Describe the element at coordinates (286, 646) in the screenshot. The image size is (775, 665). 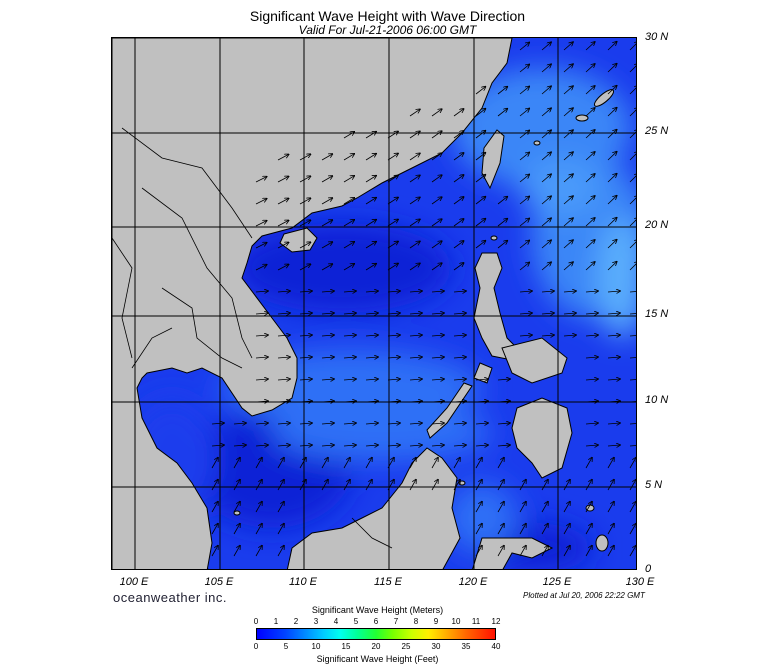
I see `colorbar-feet-tick: 5` at that location.